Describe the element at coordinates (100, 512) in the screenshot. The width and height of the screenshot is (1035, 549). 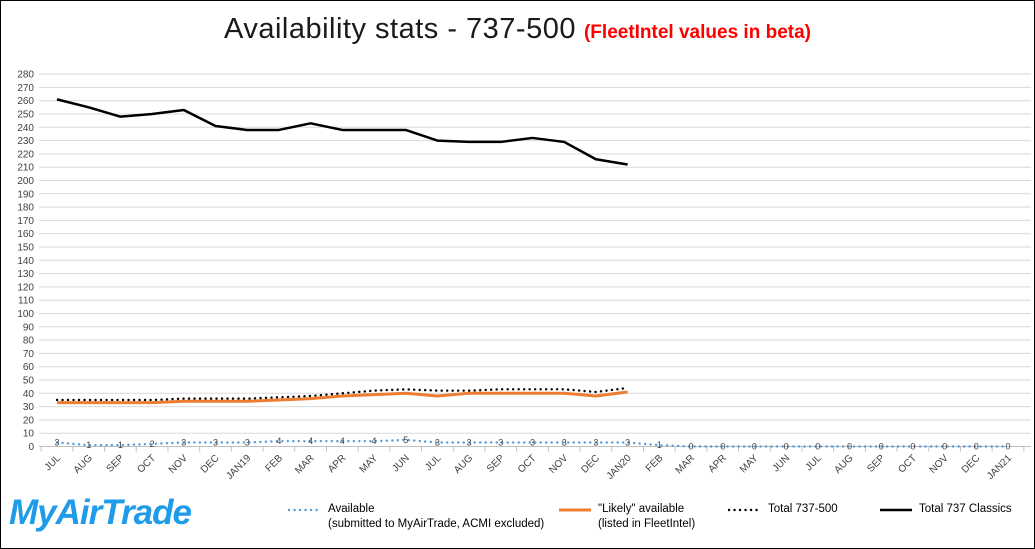
I see `myairtrade-logo: MyAirTrade` at that location.